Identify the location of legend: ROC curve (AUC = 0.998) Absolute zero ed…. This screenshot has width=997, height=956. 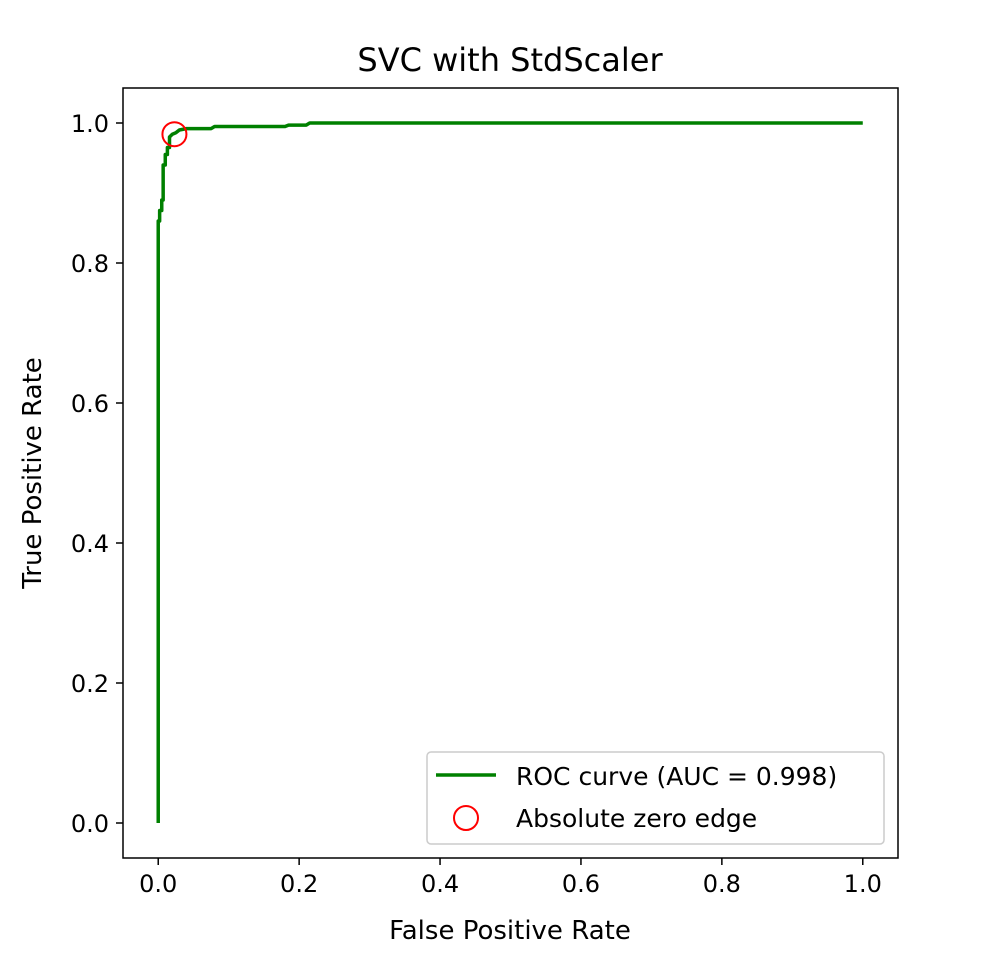
(655, 798).